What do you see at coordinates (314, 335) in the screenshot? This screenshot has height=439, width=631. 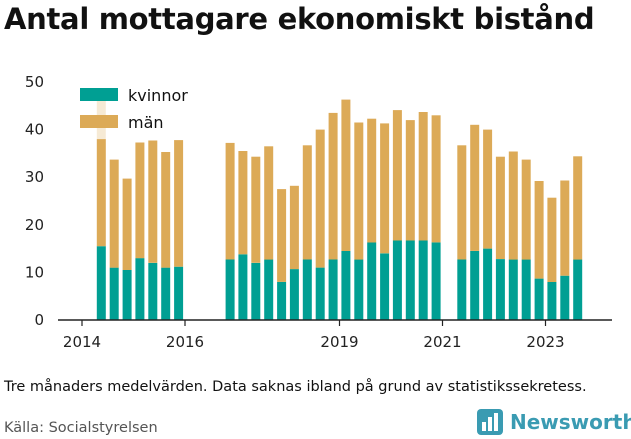 I see `x-axis-ticks: 2014 2016 2019 2021 2023` at bounding box center [314, 335].